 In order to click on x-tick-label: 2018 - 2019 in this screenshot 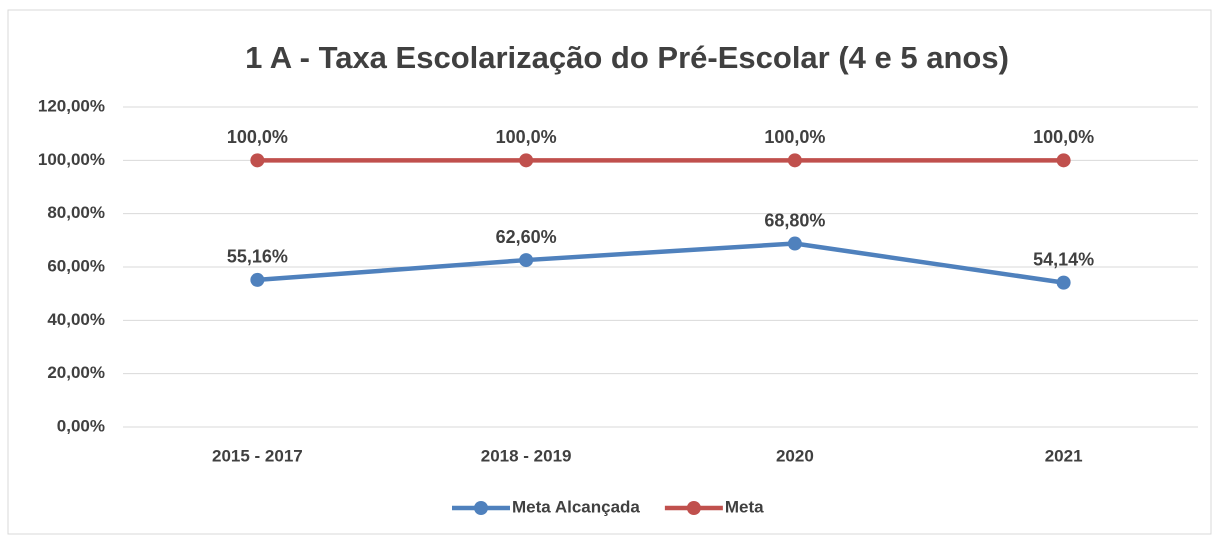, I will do `click(526, 455)`.